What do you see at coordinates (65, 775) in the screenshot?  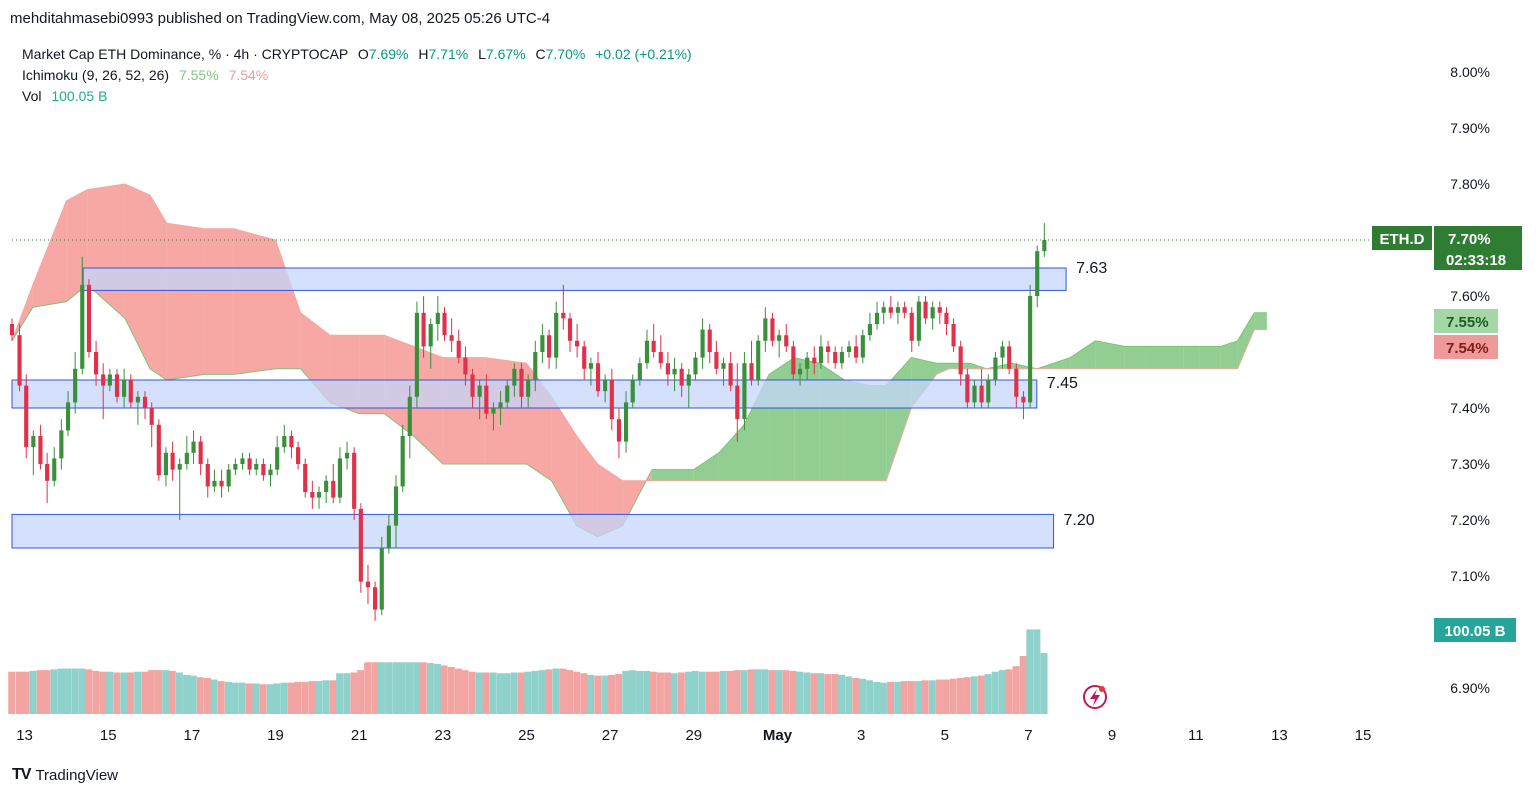 I see `tradingview-logo: TV TradingView` at bounding box center [65, 775].